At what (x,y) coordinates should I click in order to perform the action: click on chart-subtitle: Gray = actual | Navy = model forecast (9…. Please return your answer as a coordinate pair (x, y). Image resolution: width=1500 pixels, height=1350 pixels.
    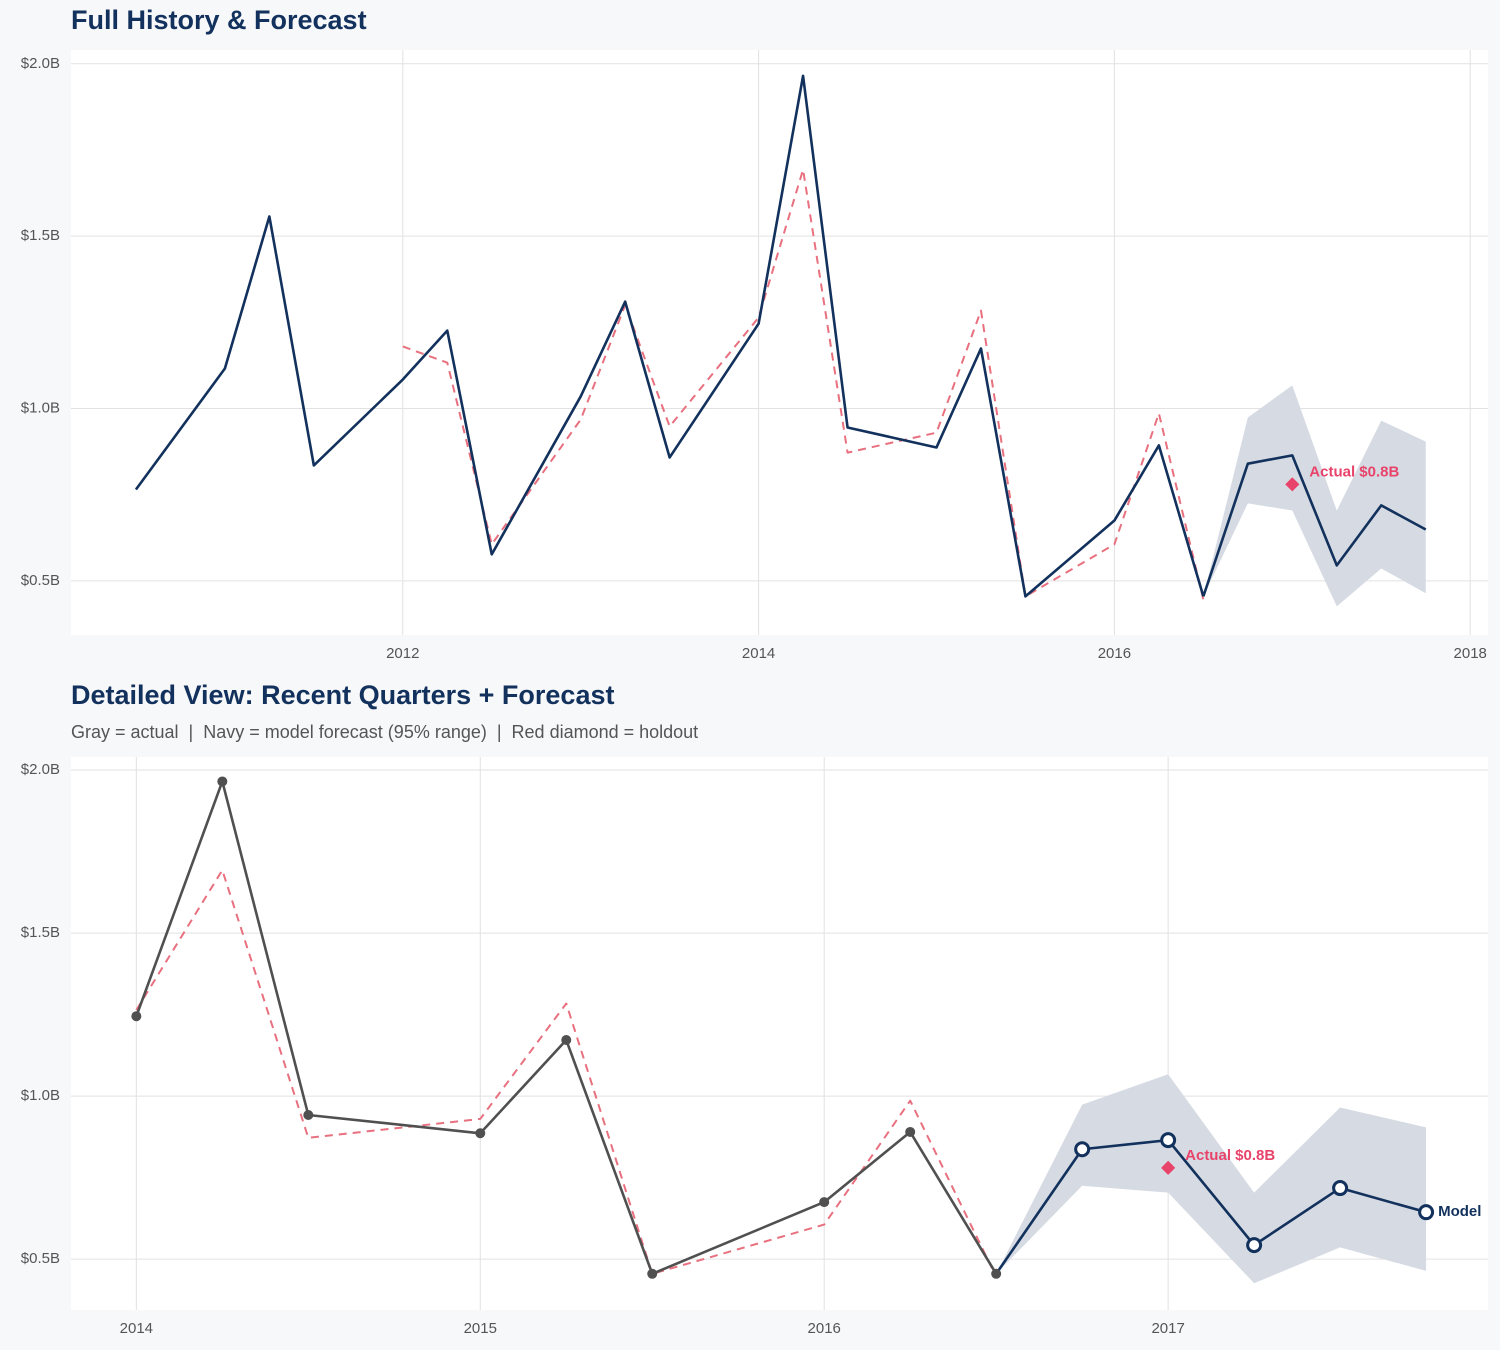
    Looking at the image, I should click on (384, 732).